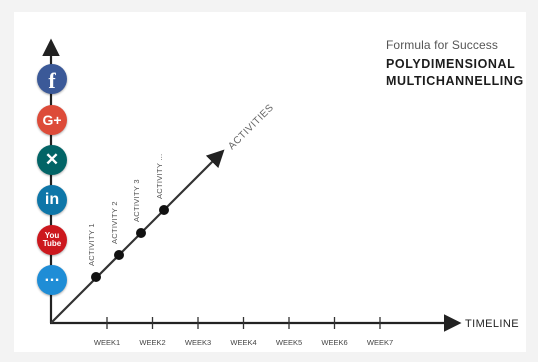  I want to click on timeline-label: TIMELINE, so click(492, 324).